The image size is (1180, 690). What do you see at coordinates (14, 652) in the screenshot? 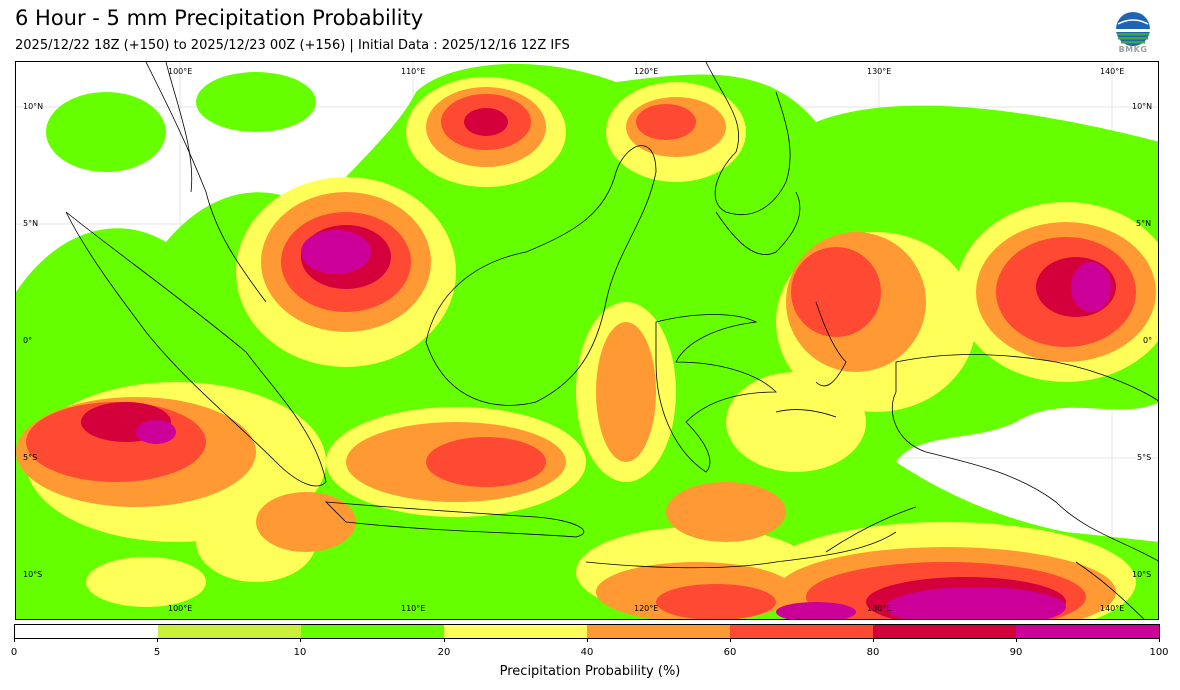
I see `colorbar-tick-0: 0` at bounding box center [14, 652].